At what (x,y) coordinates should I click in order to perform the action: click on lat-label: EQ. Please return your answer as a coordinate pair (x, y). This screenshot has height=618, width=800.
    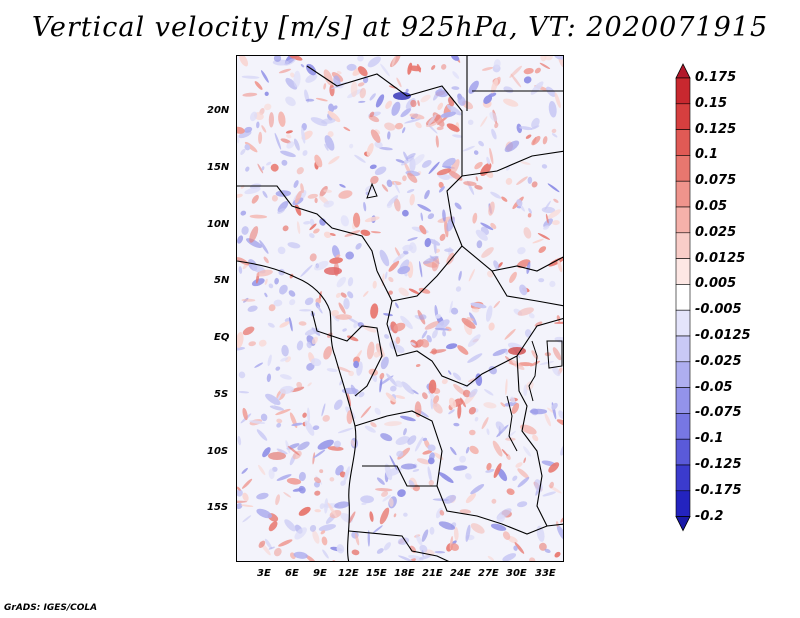
    Looking at the image, I should click on (222, 337).